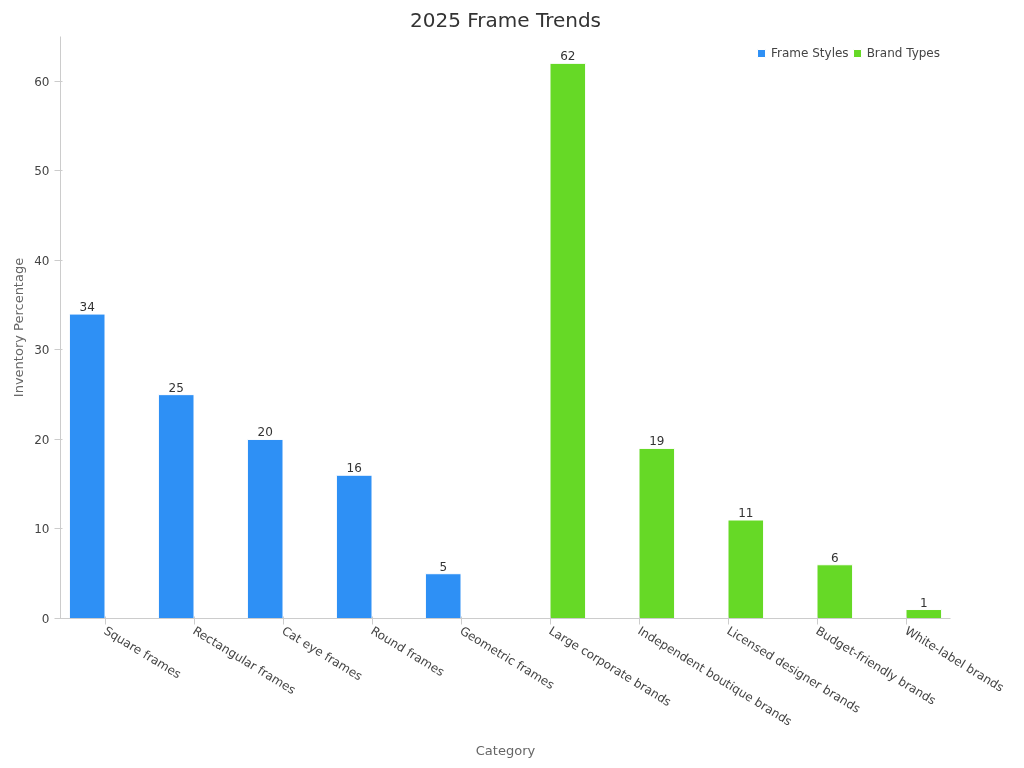  Describe the element at coordinates (42, 529) in the screenshot. I see `y-tick-label: 10` at that location.